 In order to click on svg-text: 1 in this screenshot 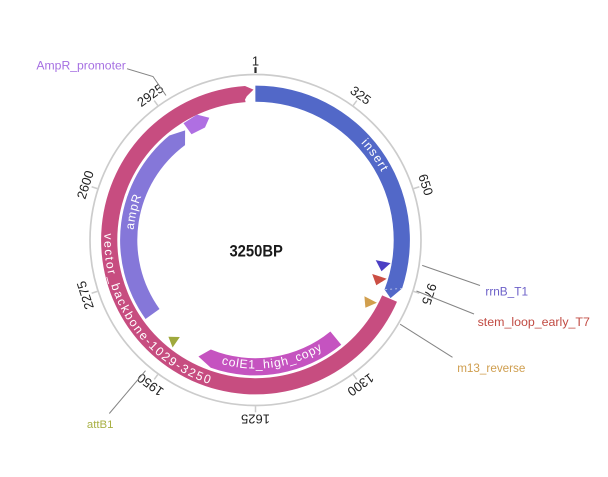, I will do `click(255, 61)`.